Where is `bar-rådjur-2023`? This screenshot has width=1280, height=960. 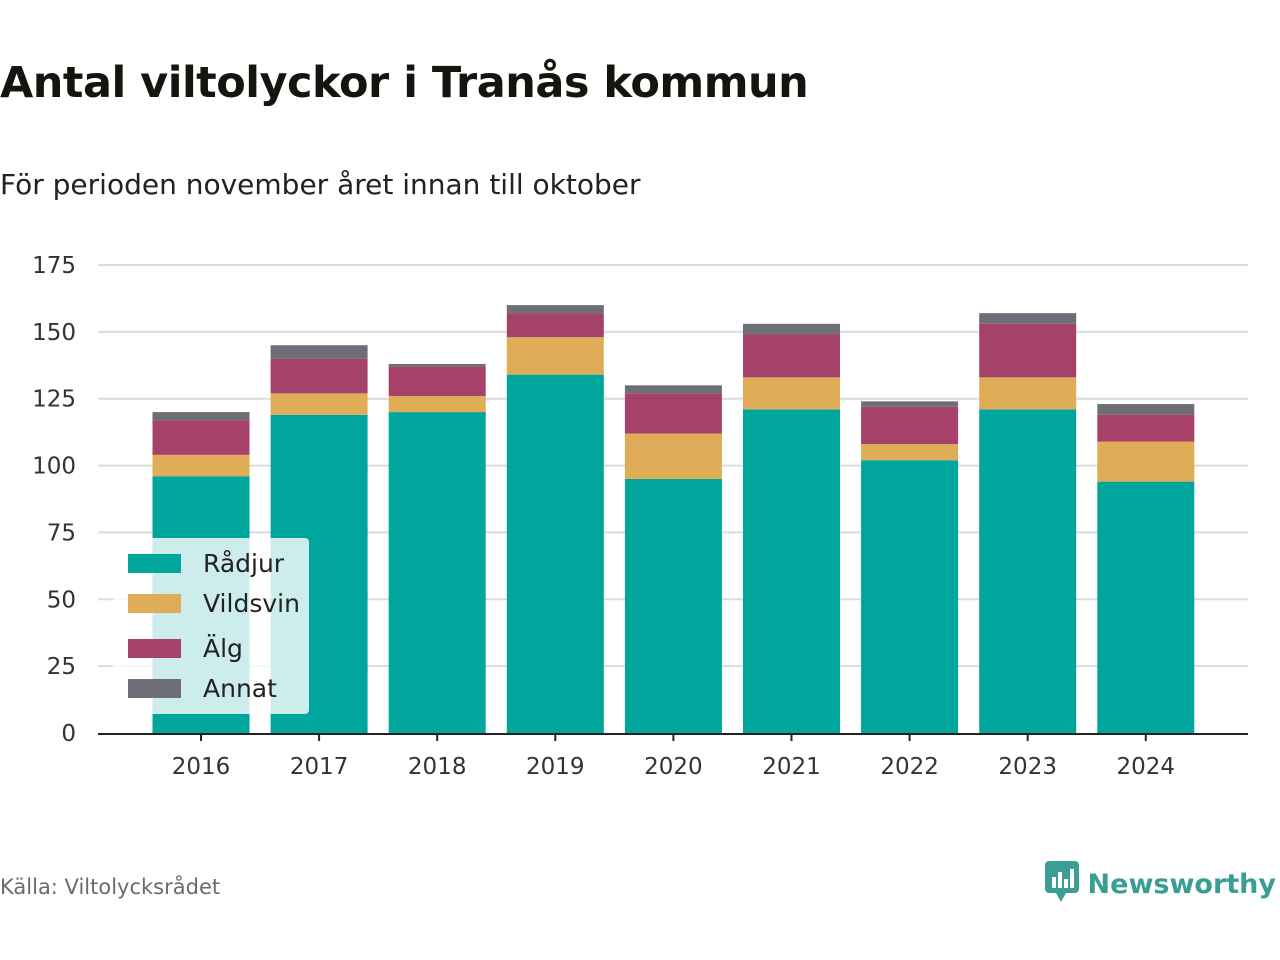
bar-rådjur-2023 is located at coordinates (1028, 571).